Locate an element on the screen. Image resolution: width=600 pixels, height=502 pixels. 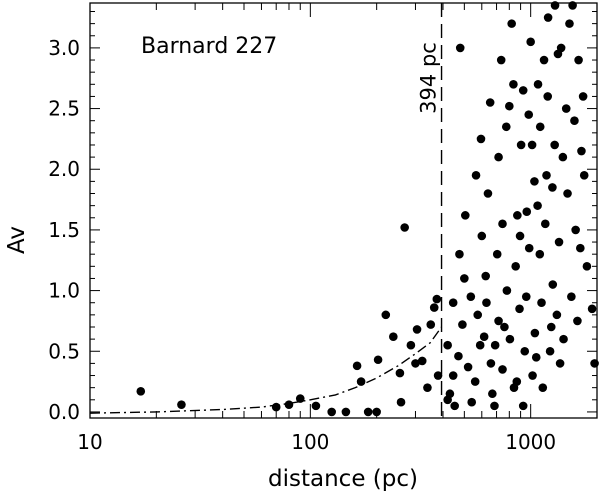
x-tick-label: 100 is located at coordinates (310, 442).